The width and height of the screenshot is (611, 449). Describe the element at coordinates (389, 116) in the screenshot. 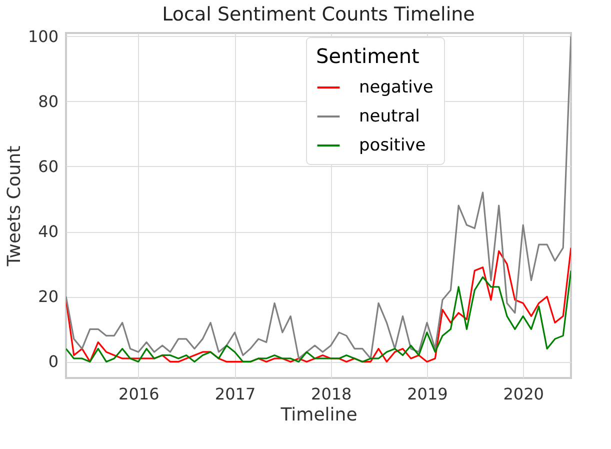

I see `legend-label: neutral` at that location.